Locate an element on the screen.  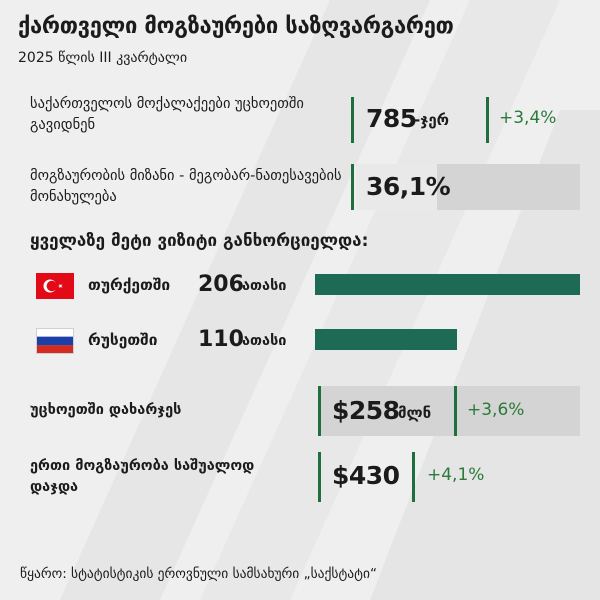
turkey-flag is located at coordinates (55, 286).